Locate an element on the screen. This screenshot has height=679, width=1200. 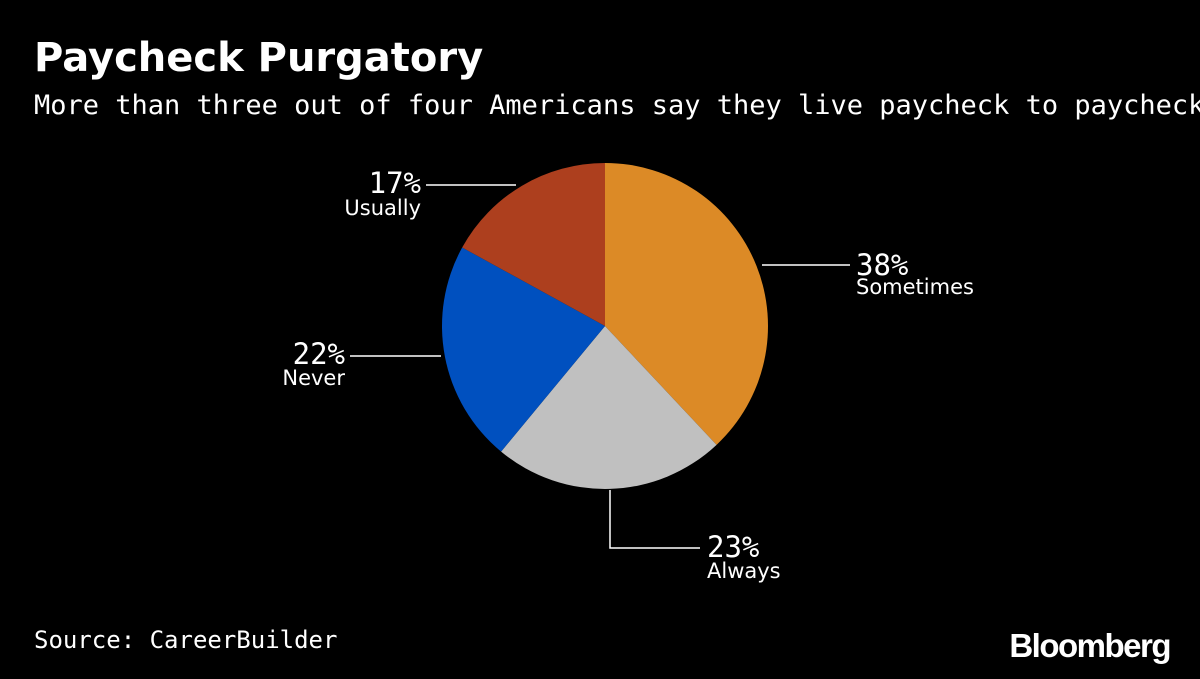
slice-value-label-sometimes: 38% is located at coordinates (882, 265).